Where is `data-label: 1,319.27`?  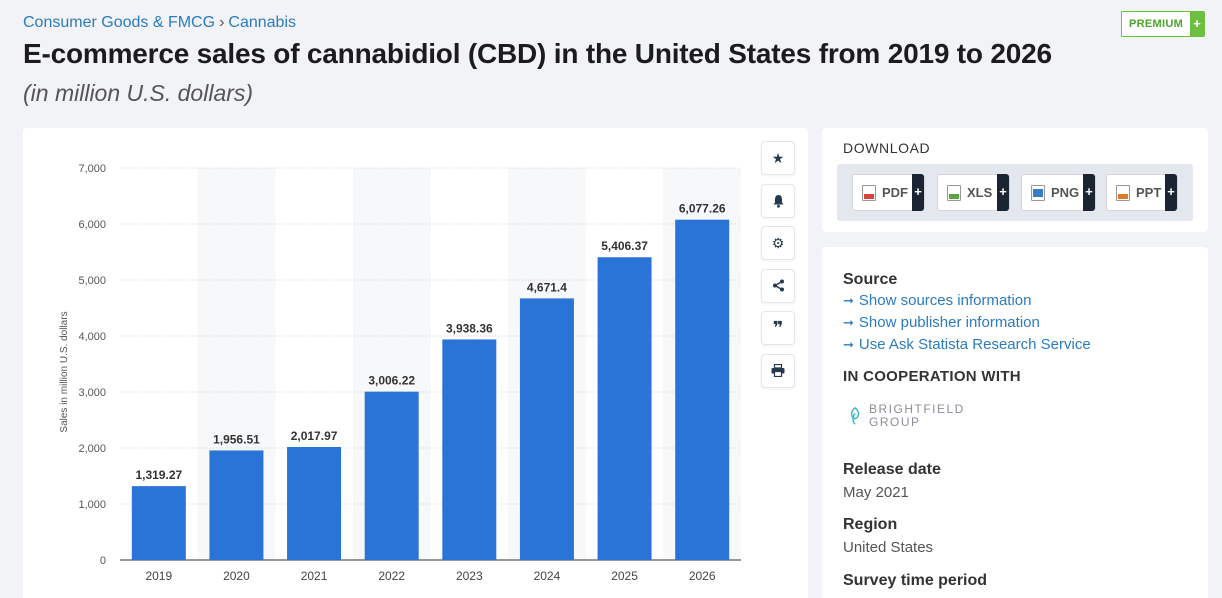 data-label: 1,319.27 is located at coordinates (158, 475).